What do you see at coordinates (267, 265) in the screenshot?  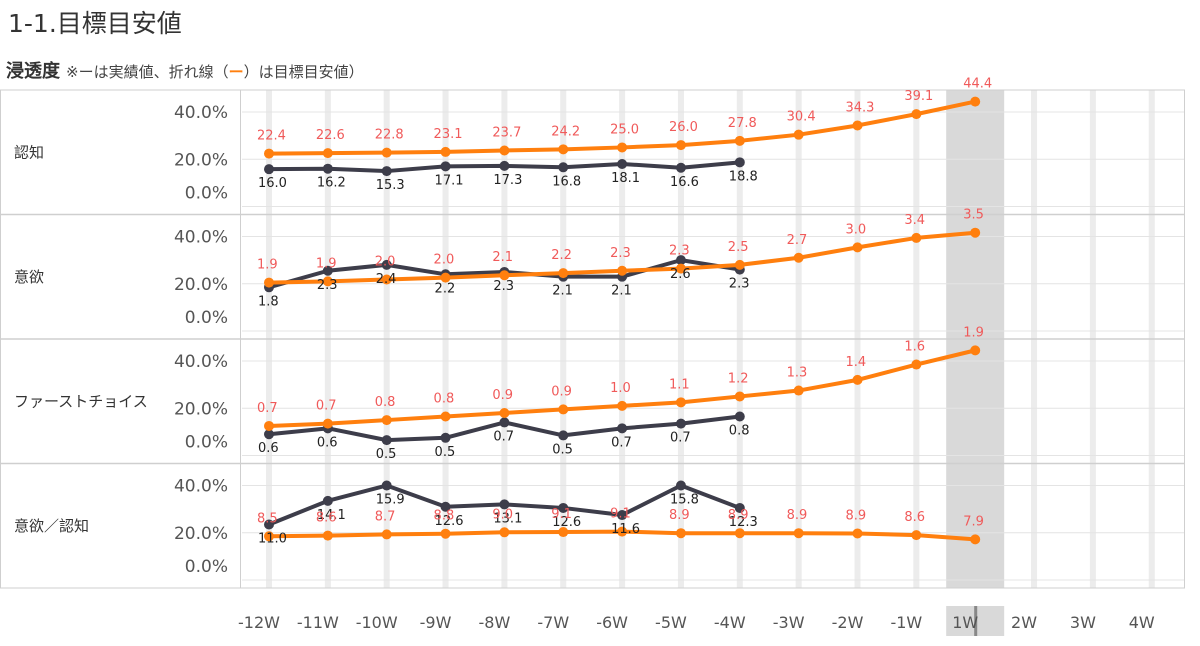 I see `data-label-target: 1.9` at bounding box center [267, 265].